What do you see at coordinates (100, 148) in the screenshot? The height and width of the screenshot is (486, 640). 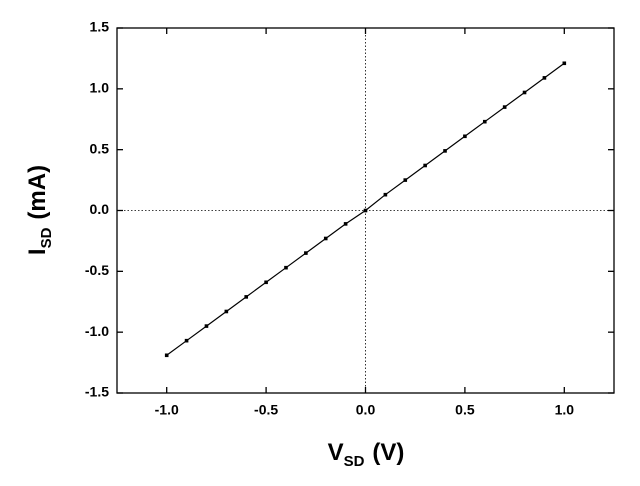 I see `y-tick-label: 0.5` at bounding box center [100, 148].